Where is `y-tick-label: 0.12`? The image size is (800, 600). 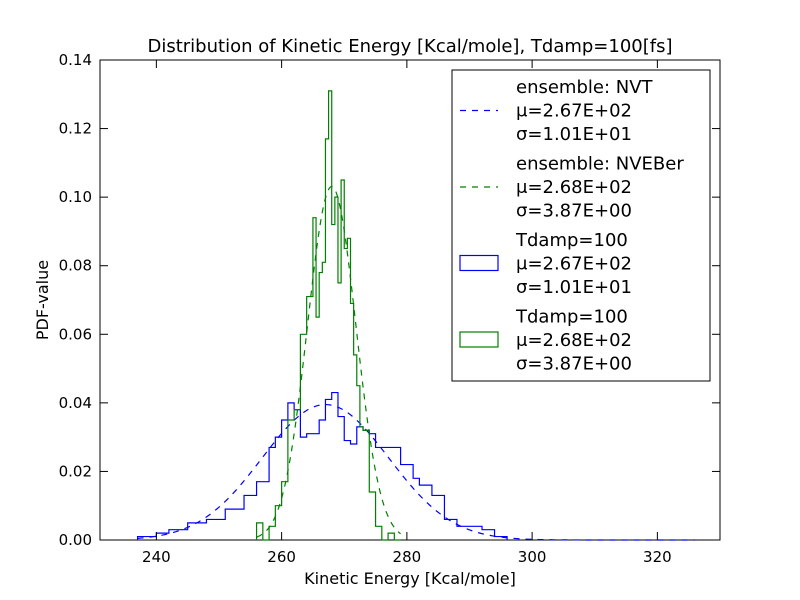
y-tick-label: 0.12 is located at coordinates (75, 129).